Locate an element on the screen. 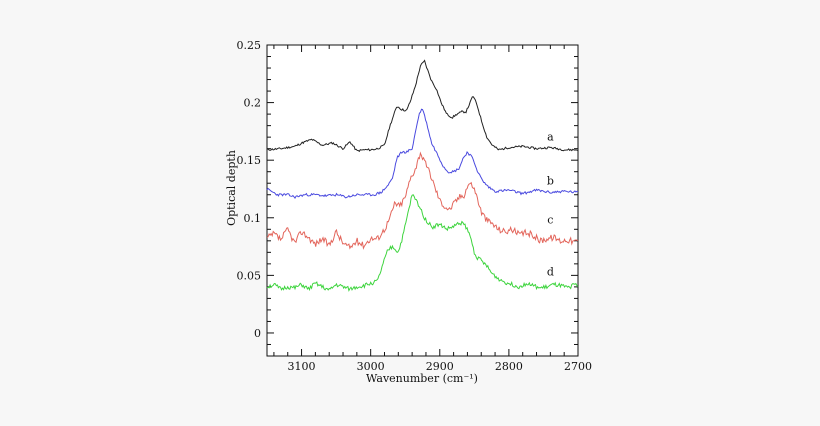 This screenshot has height=426, width=820. series-label-a: a is located at coordinates (550, 137).